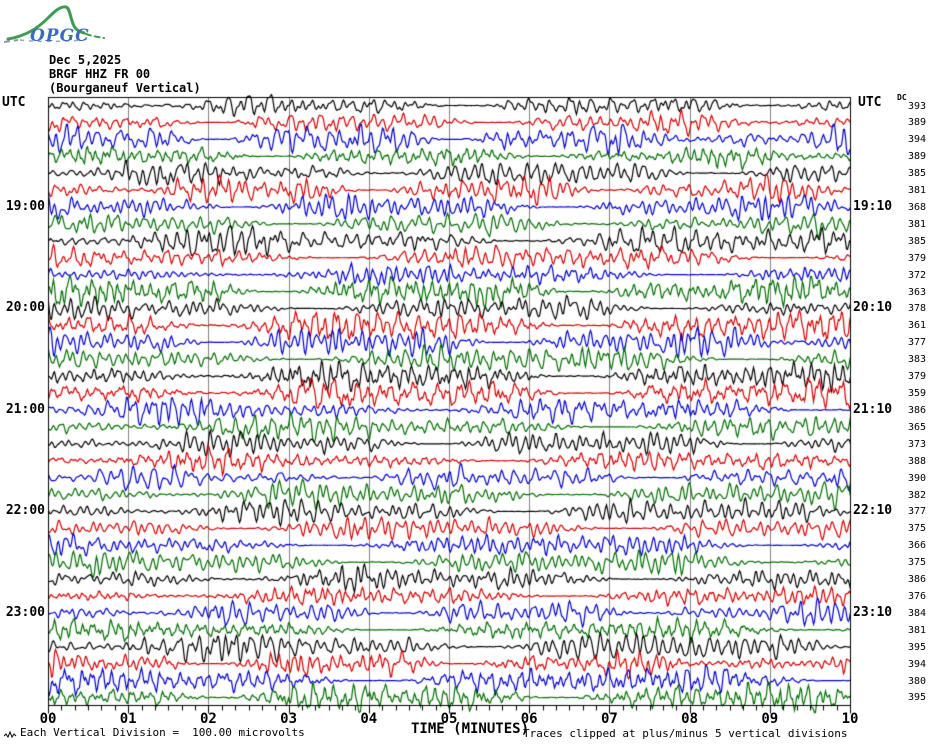 This screenshot has height=744, width=930. I want to click on dc-value: 368, so click(916, 207).